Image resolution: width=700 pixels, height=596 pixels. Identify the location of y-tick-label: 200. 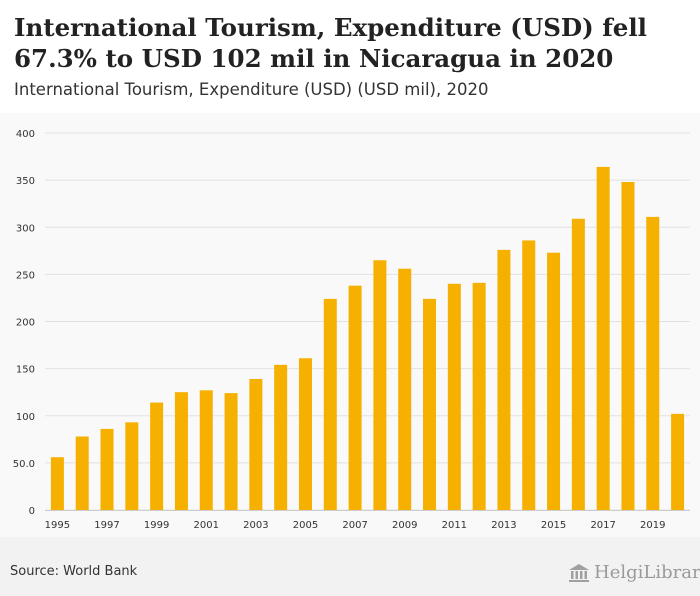
(25, 323).